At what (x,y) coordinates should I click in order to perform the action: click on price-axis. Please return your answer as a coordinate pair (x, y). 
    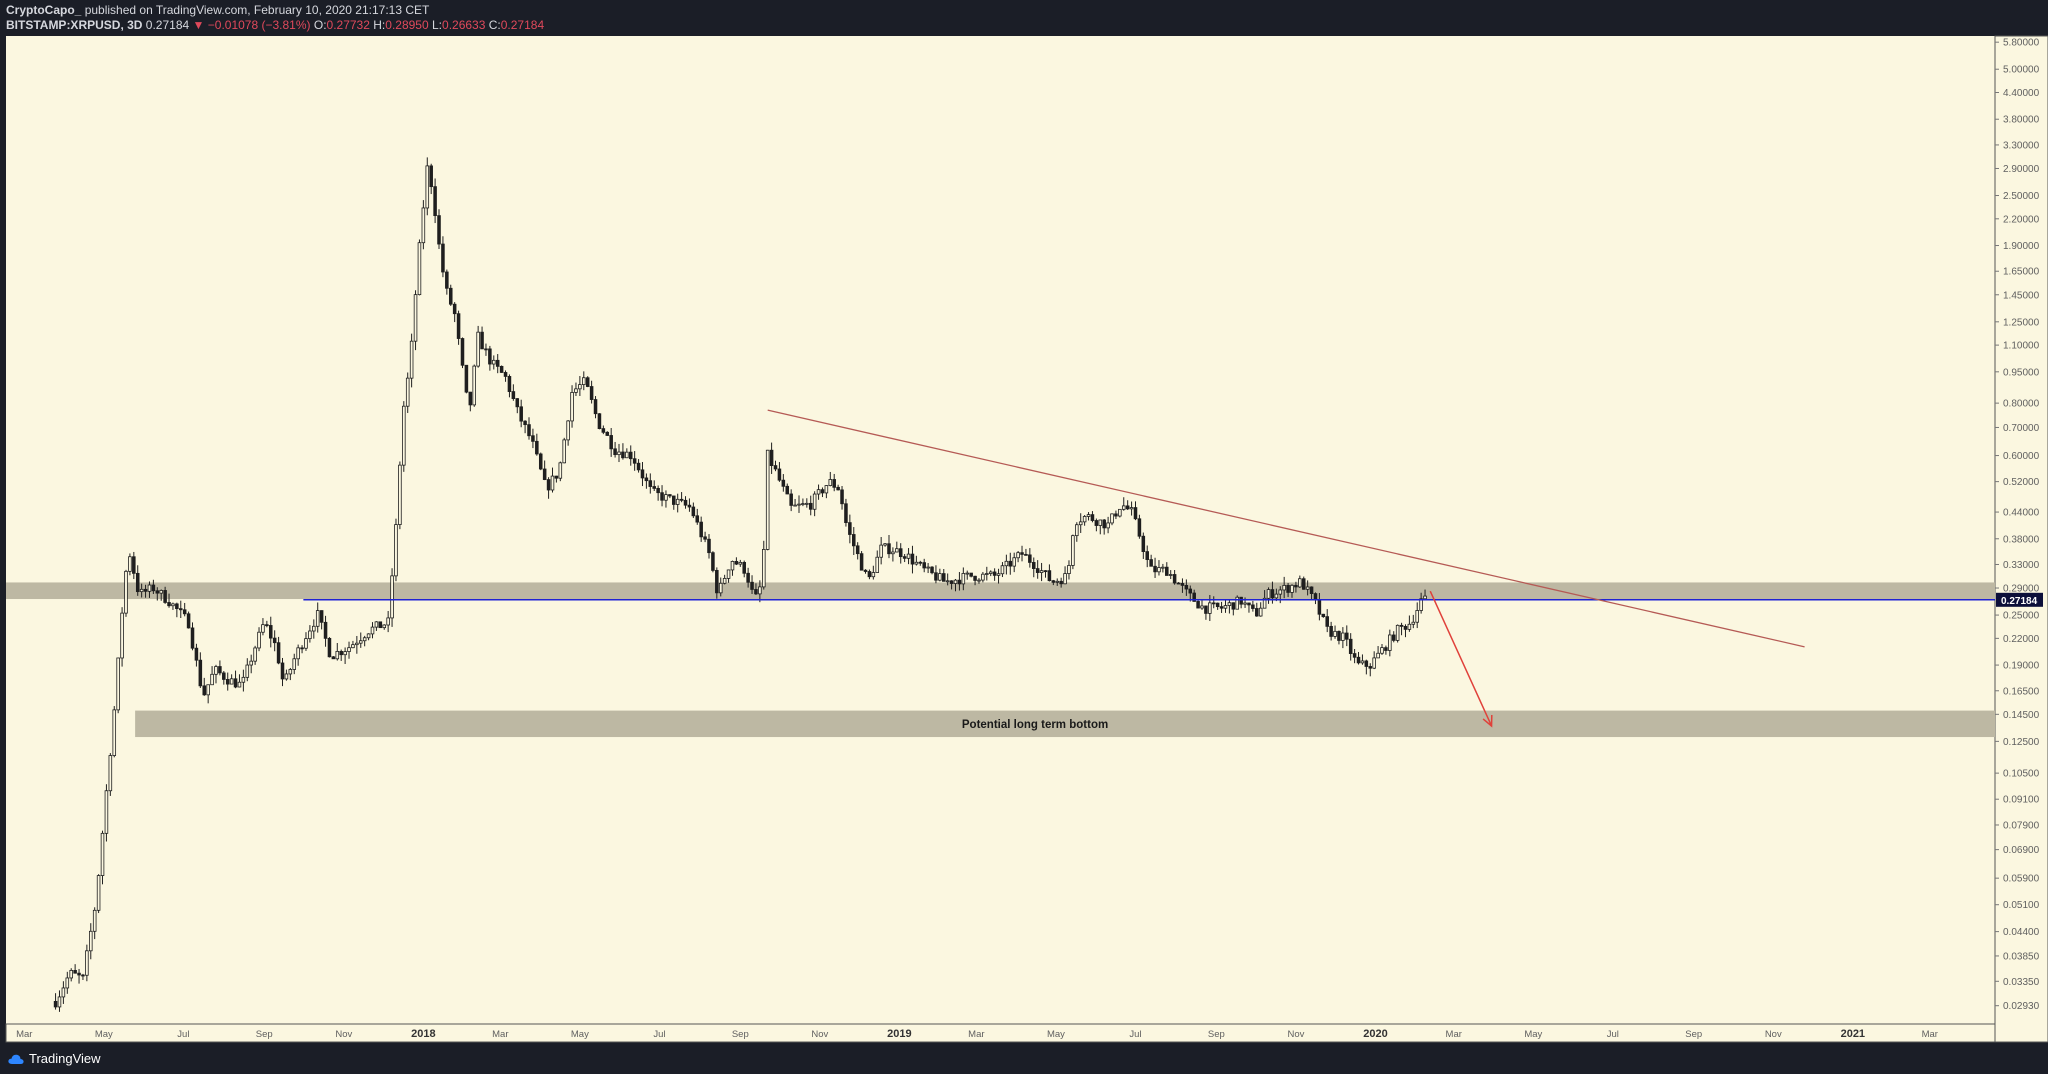
    Looking at the image, I should click on (2021, 539).